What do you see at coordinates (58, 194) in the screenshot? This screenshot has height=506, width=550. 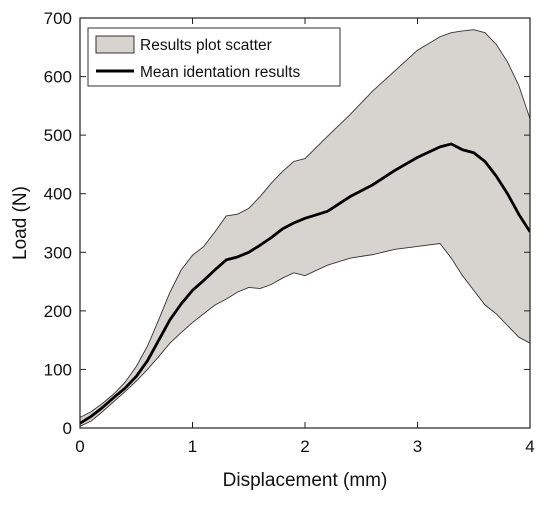 I see `y-tick-label: 400` at bounding box center [58, 194].